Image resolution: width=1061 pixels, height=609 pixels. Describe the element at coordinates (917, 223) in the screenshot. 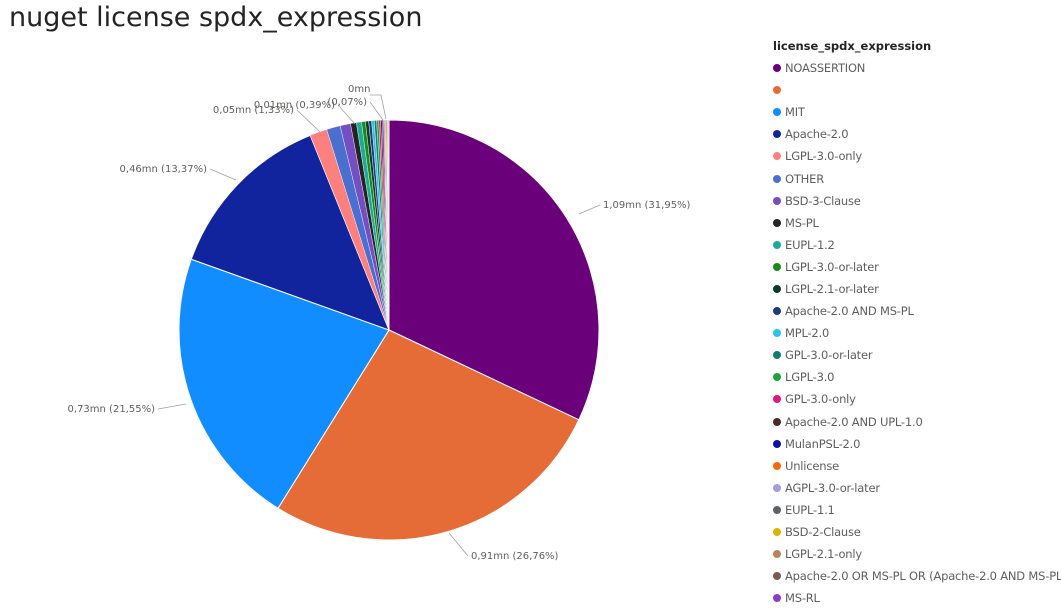

I see `legend-item: MS-PL` at that location.